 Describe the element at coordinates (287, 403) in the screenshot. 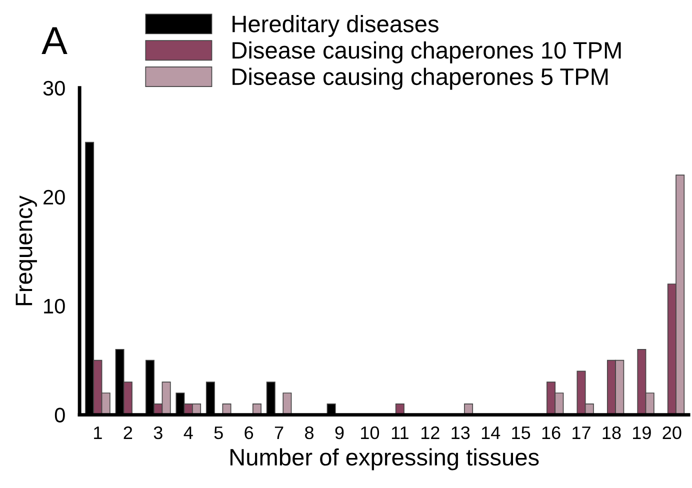

I see `bar` at that location.